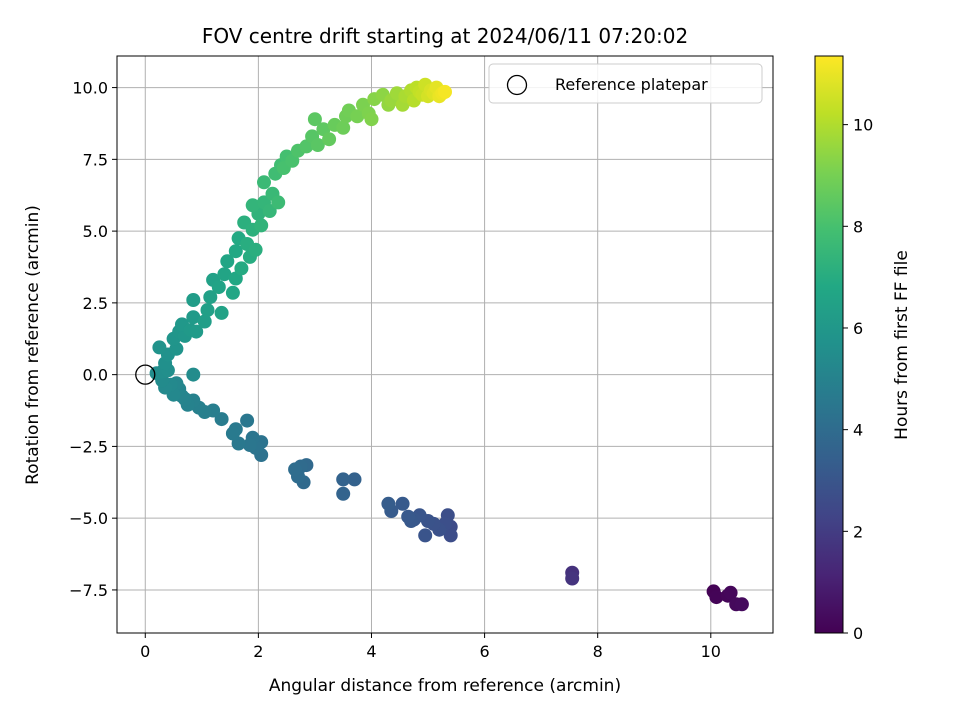 The width and height of the screenshot is (960, 720). Describe the element at coordinates (858, 328) in the screenshot. I see `colorbar-tick-label: 6` at that location.